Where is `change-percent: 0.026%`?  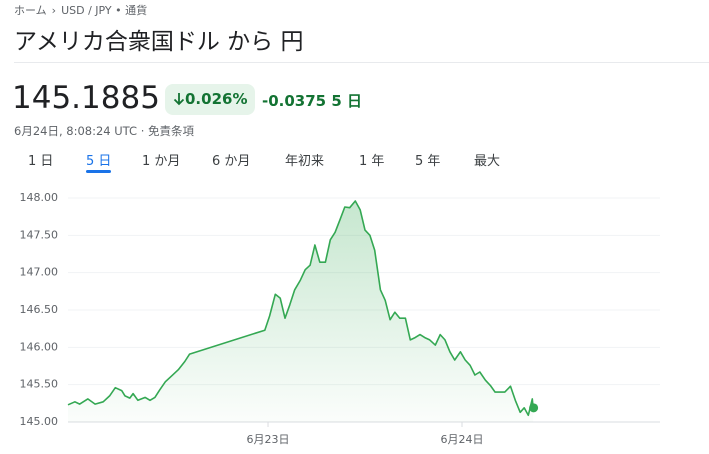
change-percent: 0.026% is located at coordinates (216, 99).